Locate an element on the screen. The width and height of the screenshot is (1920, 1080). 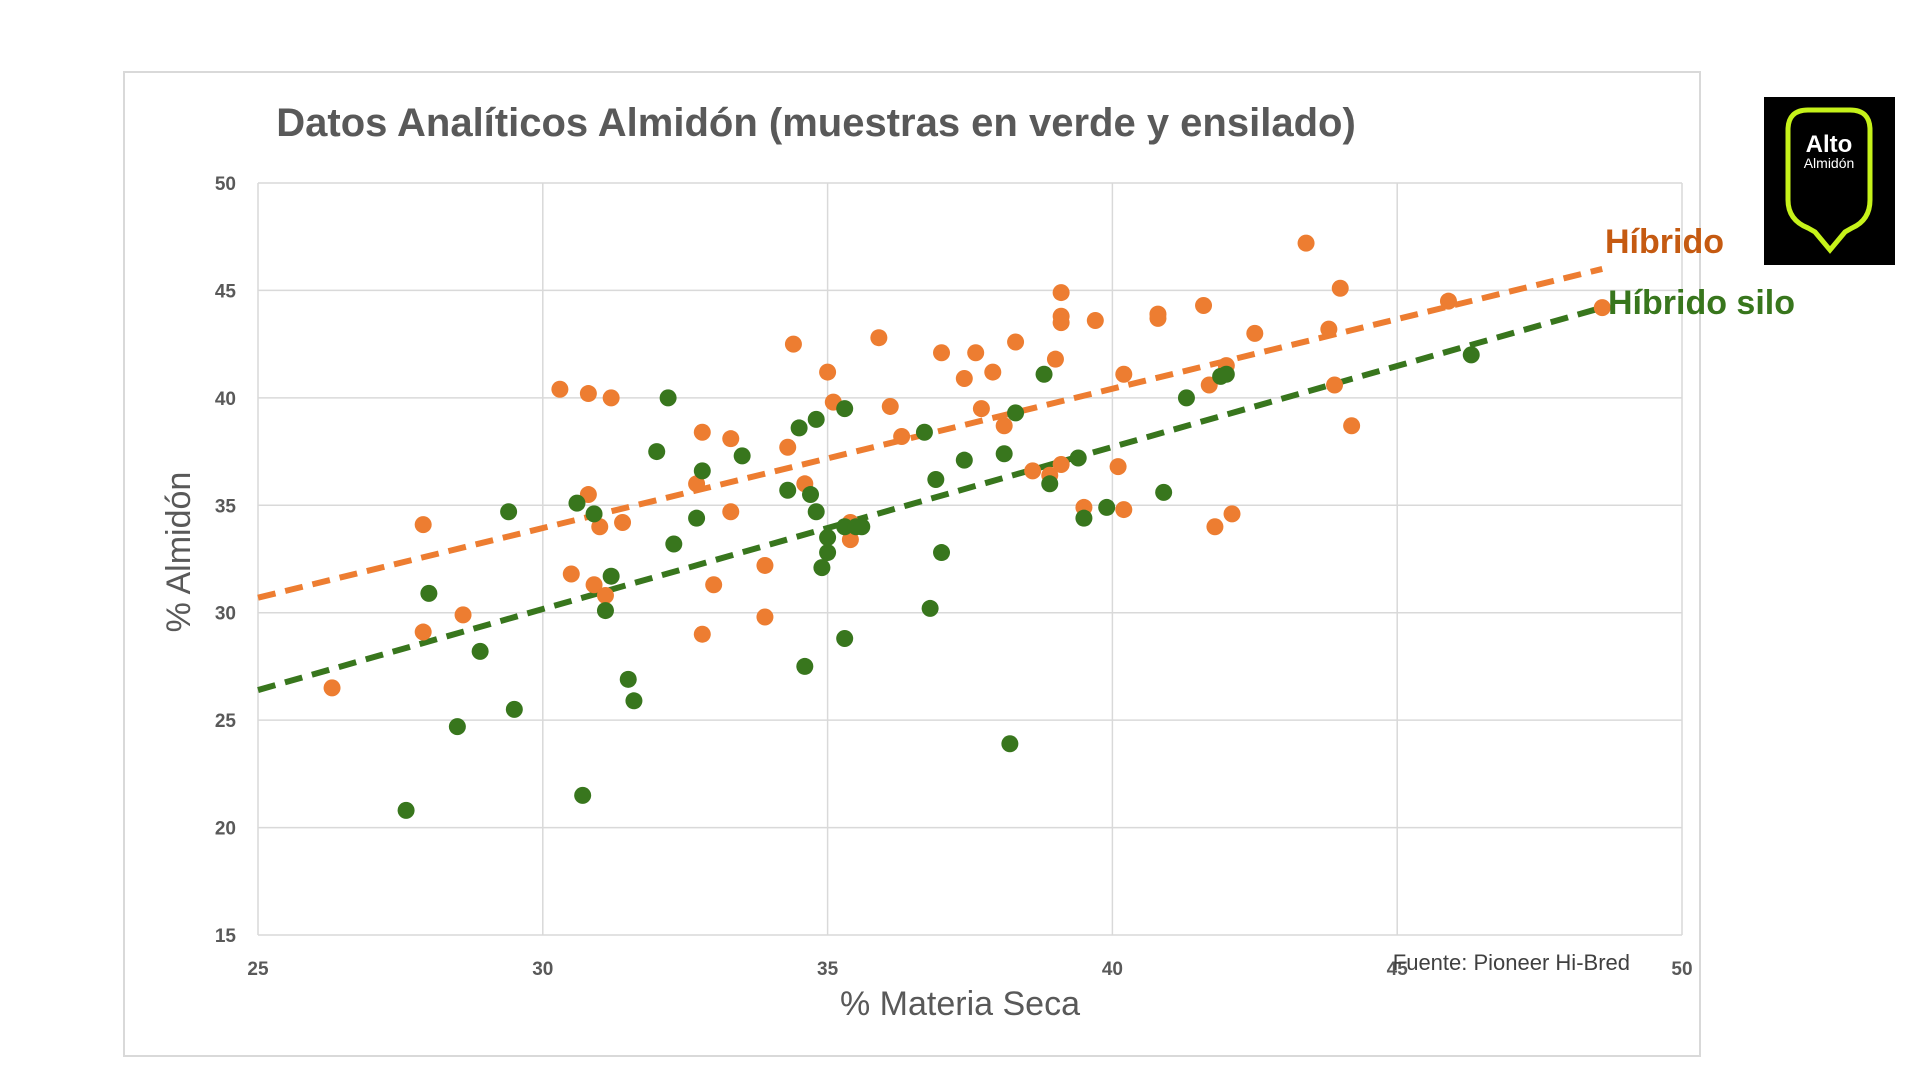
y-tick-label: 35 is located at coordinates (226, 506).